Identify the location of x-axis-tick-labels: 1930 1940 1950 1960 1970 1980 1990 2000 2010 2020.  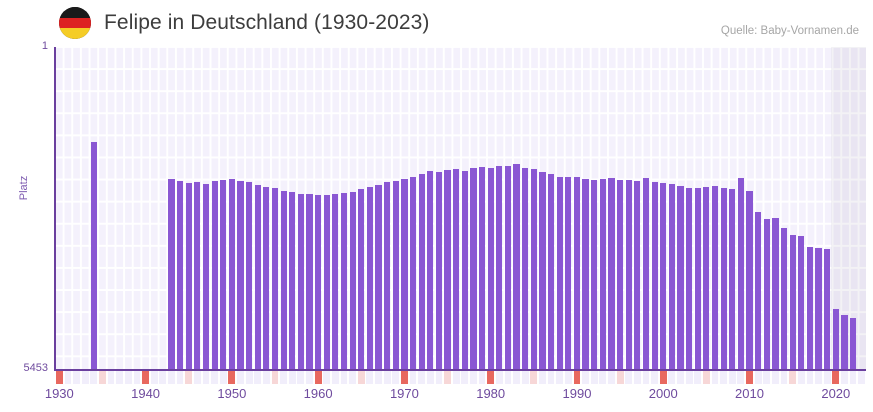
(436, 396).